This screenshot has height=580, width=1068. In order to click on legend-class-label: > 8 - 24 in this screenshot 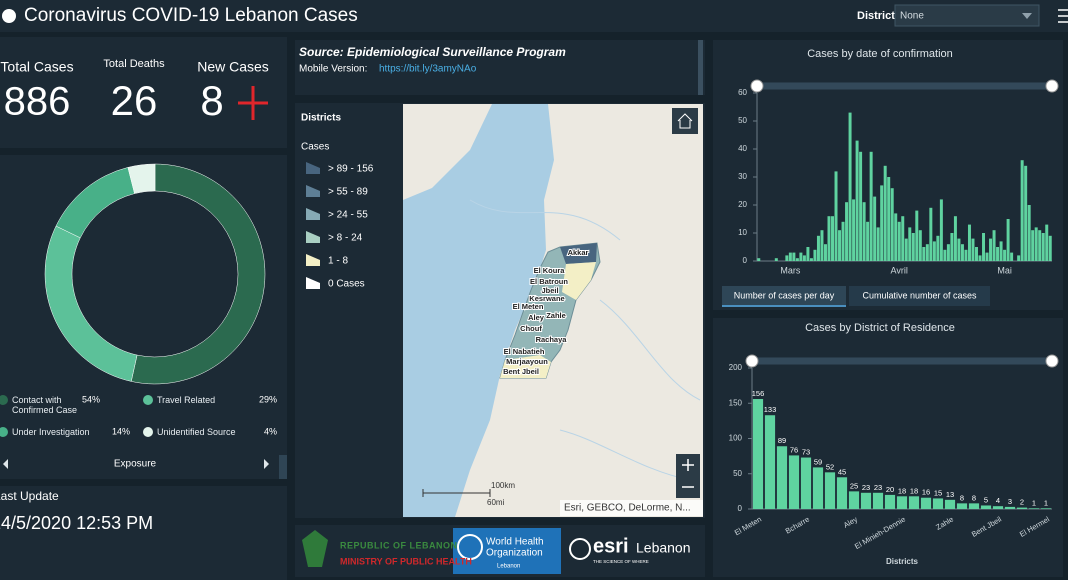, I will do `click(345, 238)`.